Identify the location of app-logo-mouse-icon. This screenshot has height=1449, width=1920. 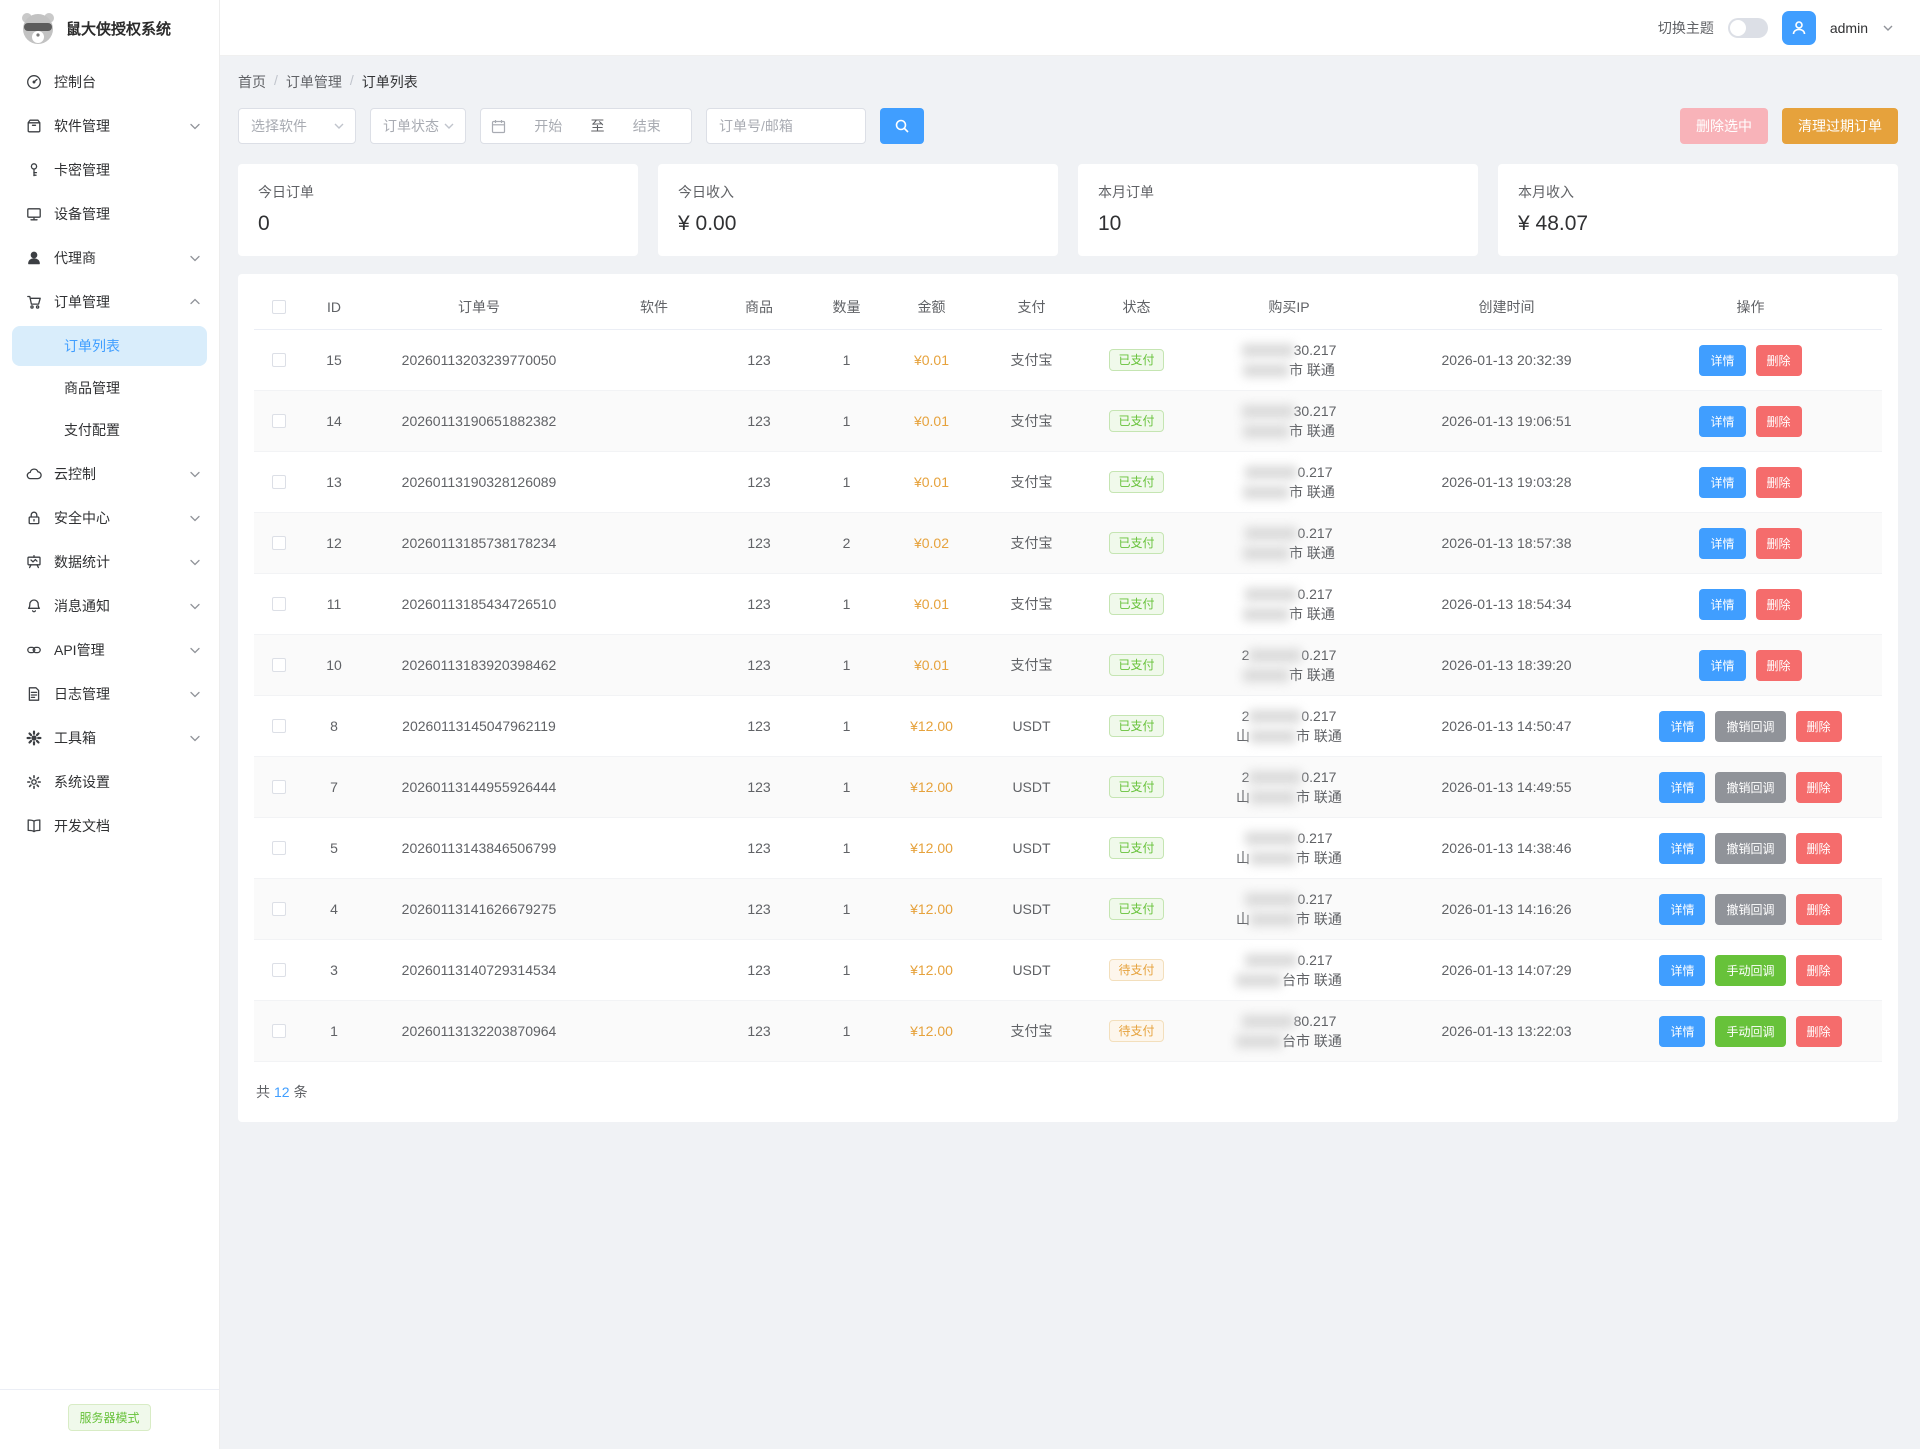
(38, 28).